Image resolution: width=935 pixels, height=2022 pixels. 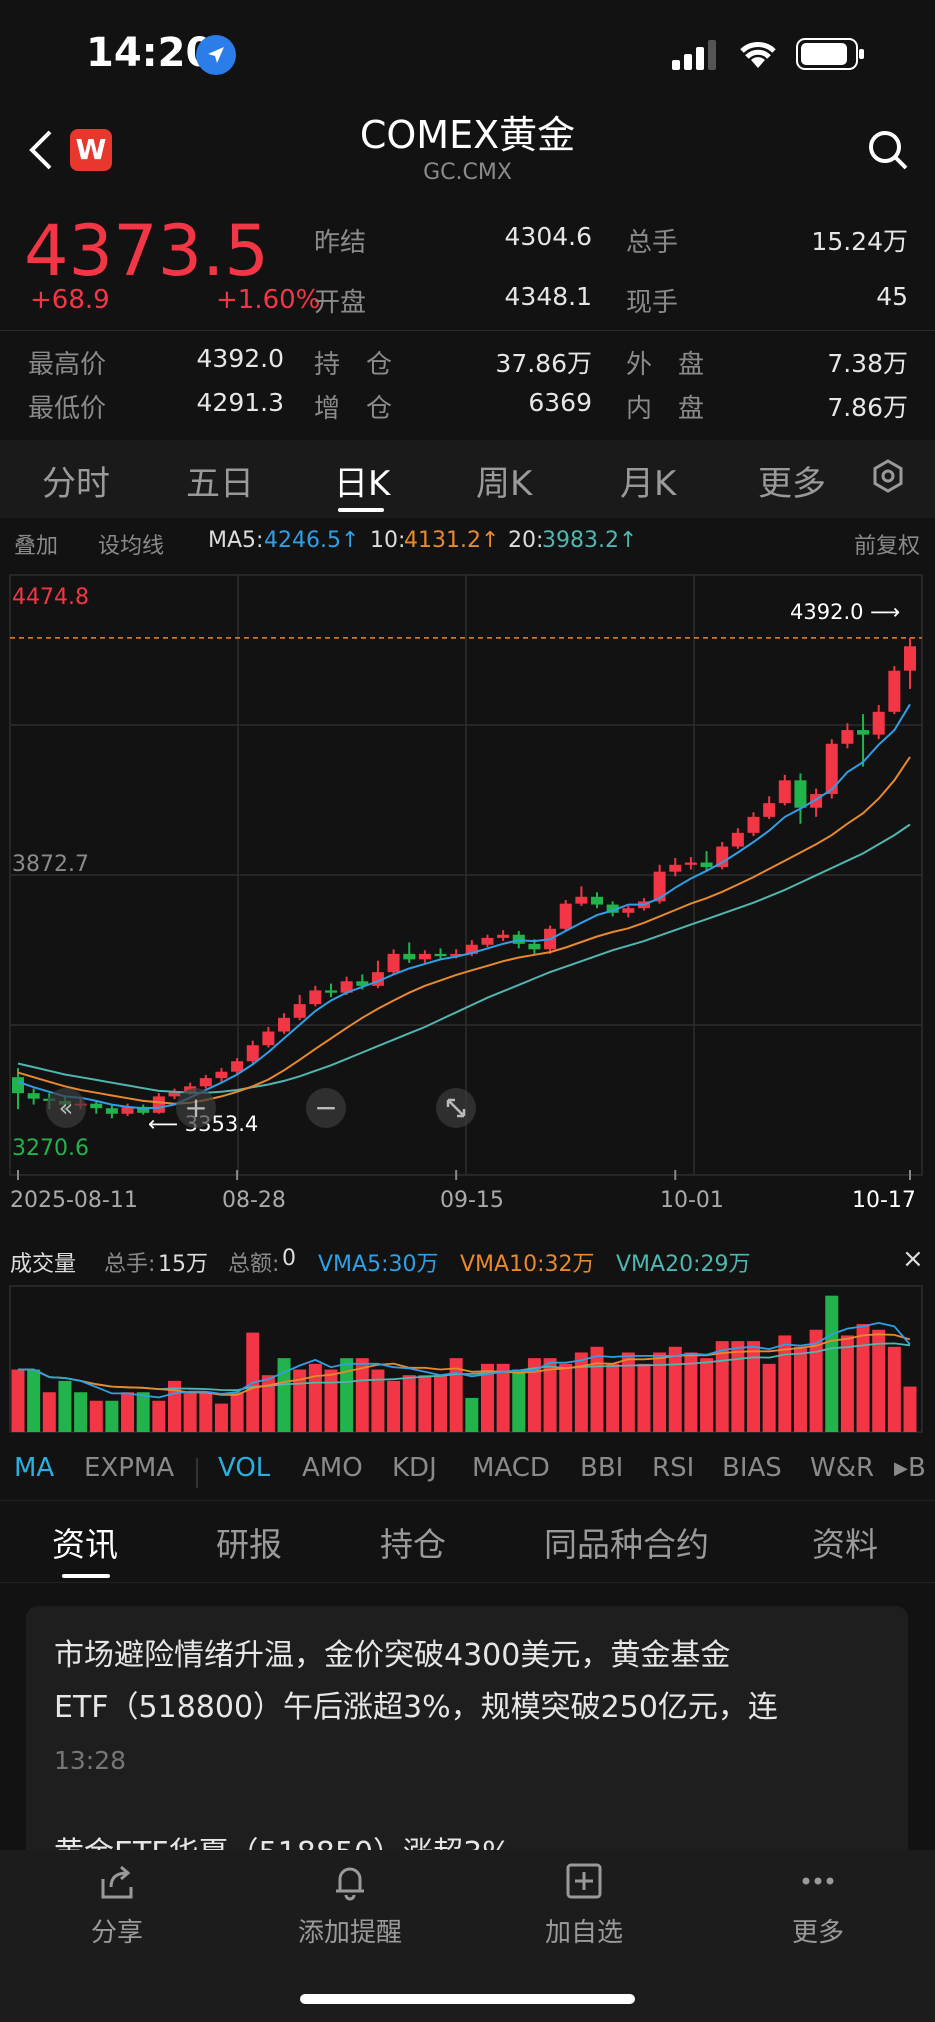 I want to click on vma5-line, so click(x=464, y=1360).